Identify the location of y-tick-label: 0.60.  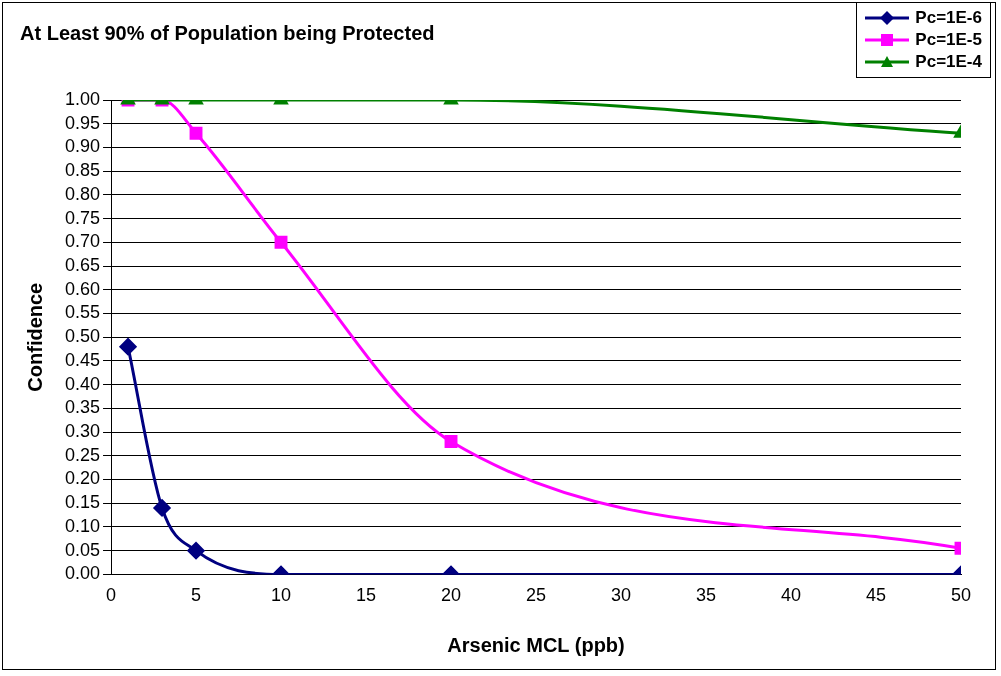
(82, 288).